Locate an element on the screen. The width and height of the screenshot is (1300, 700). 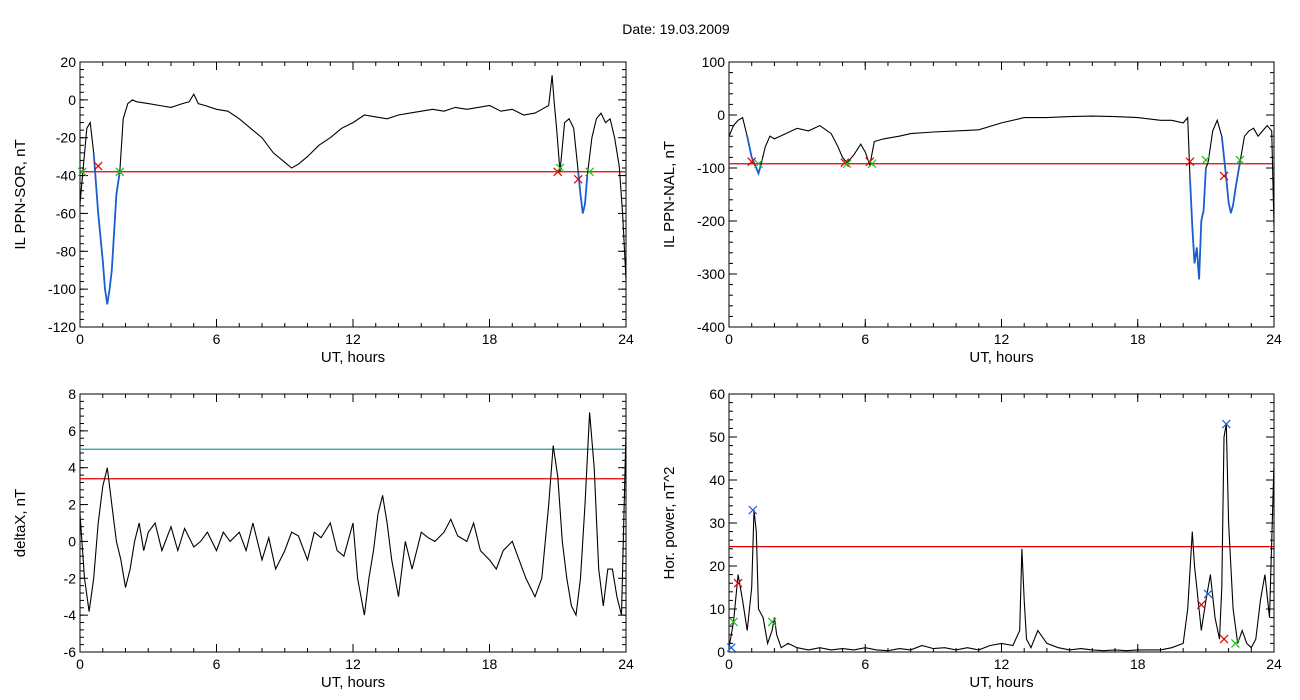
y-tick-label: 100 is located at coordinates (714, 62).